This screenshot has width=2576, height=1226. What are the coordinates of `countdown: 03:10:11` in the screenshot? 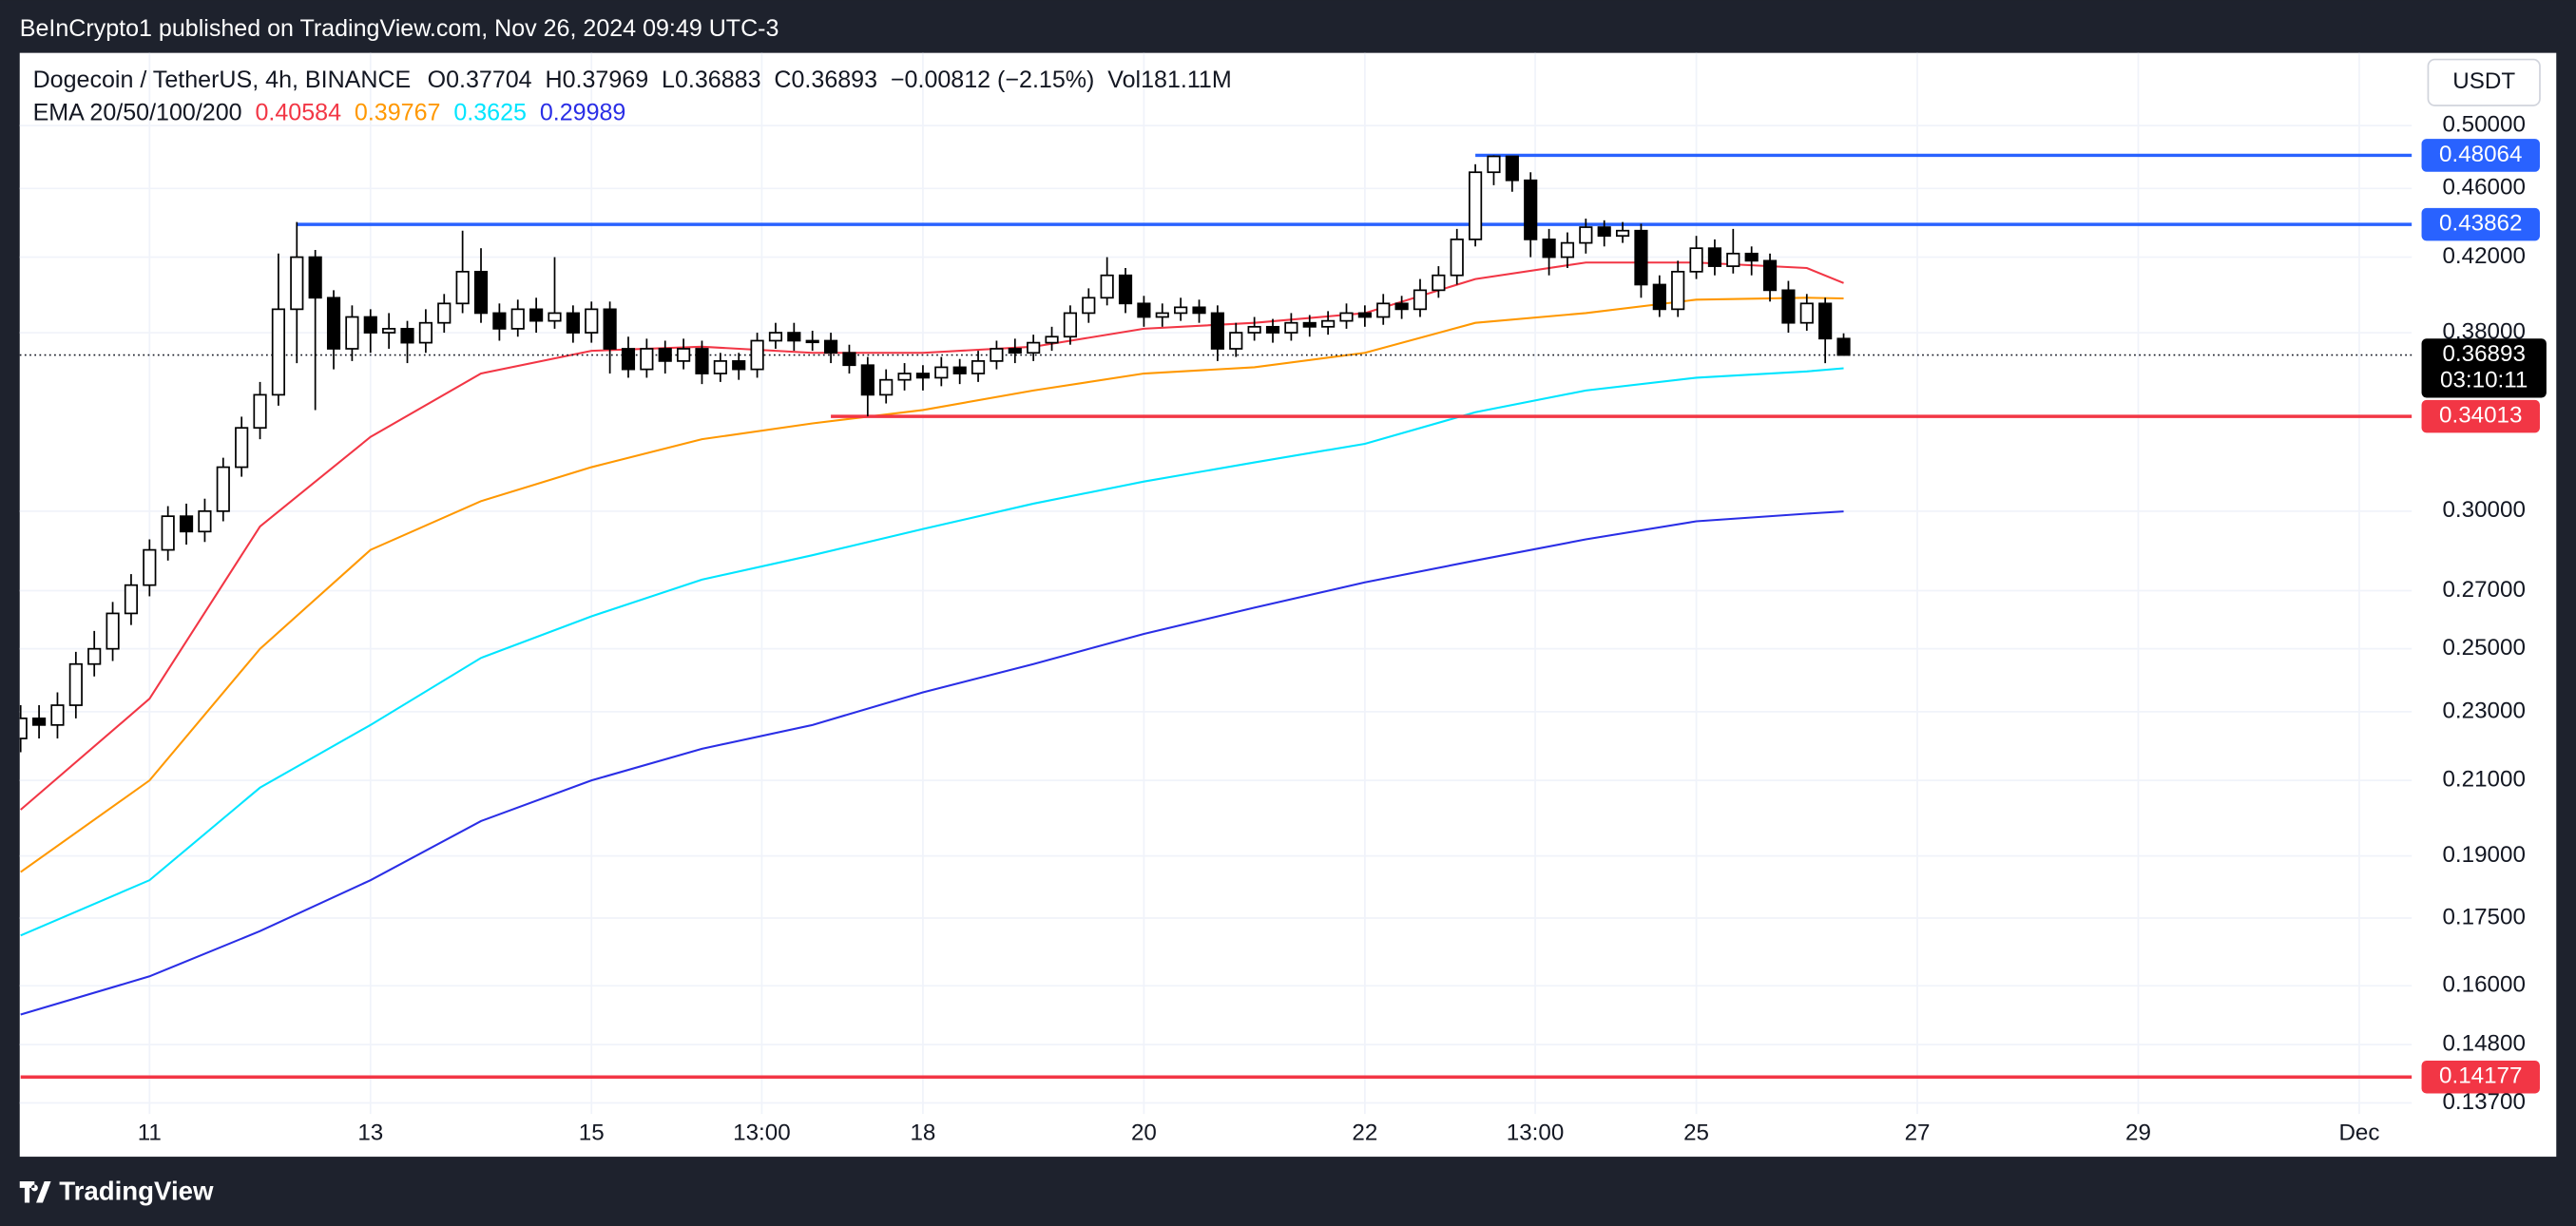 It's located at (2484, 381).